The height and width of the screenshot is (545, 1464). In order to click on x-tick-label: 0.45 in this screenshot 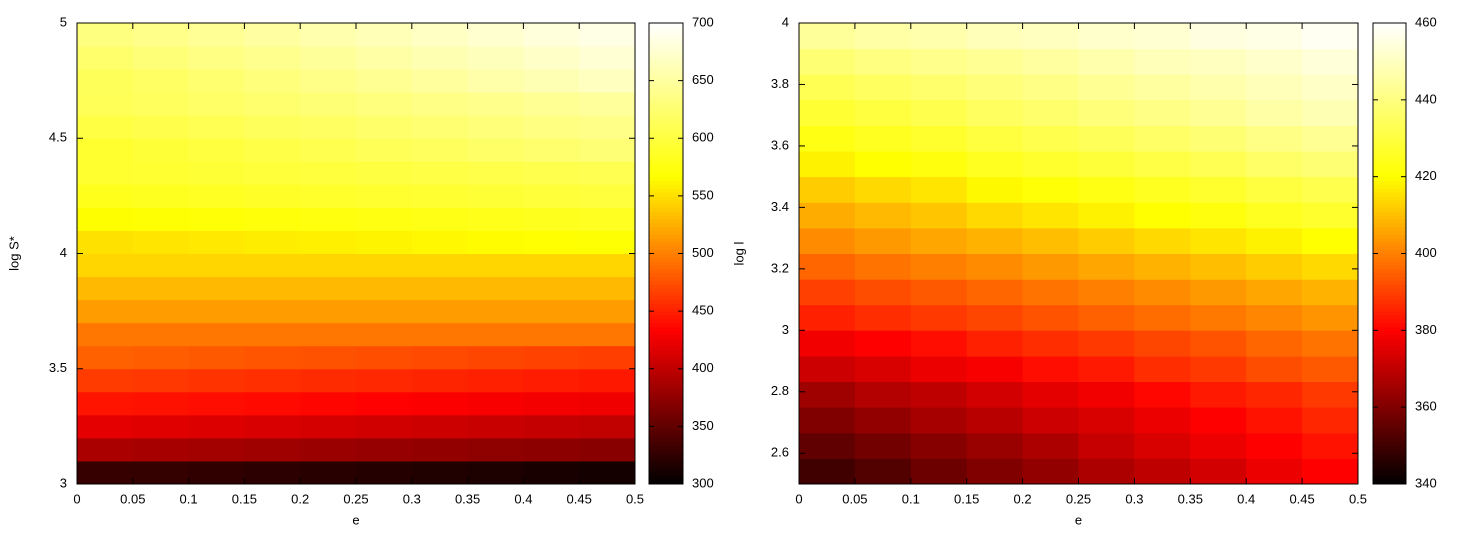, I will do `click(1301, 498)`.